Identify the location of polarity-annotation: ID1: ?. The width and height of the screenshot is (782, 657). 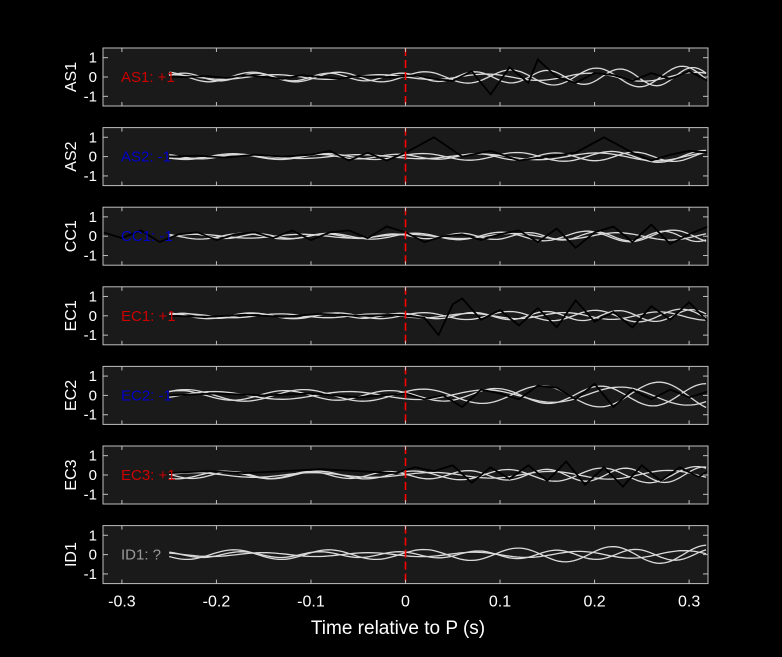
(141, 555).